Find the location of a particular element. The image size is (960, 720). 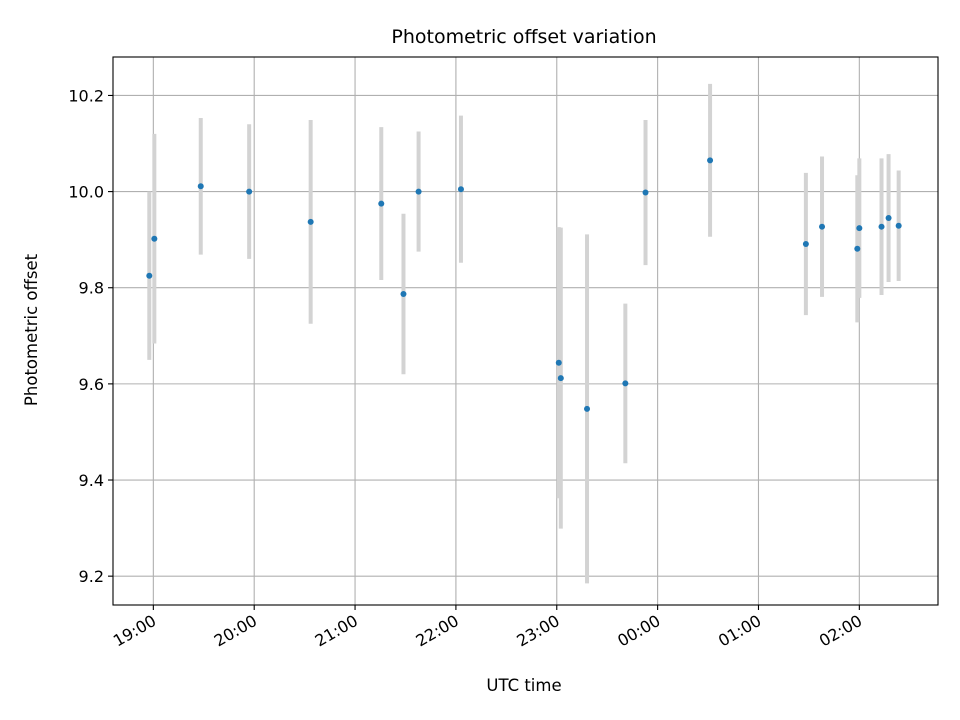

y-tick-label: 10.0 is located at coordinates (86, 192).